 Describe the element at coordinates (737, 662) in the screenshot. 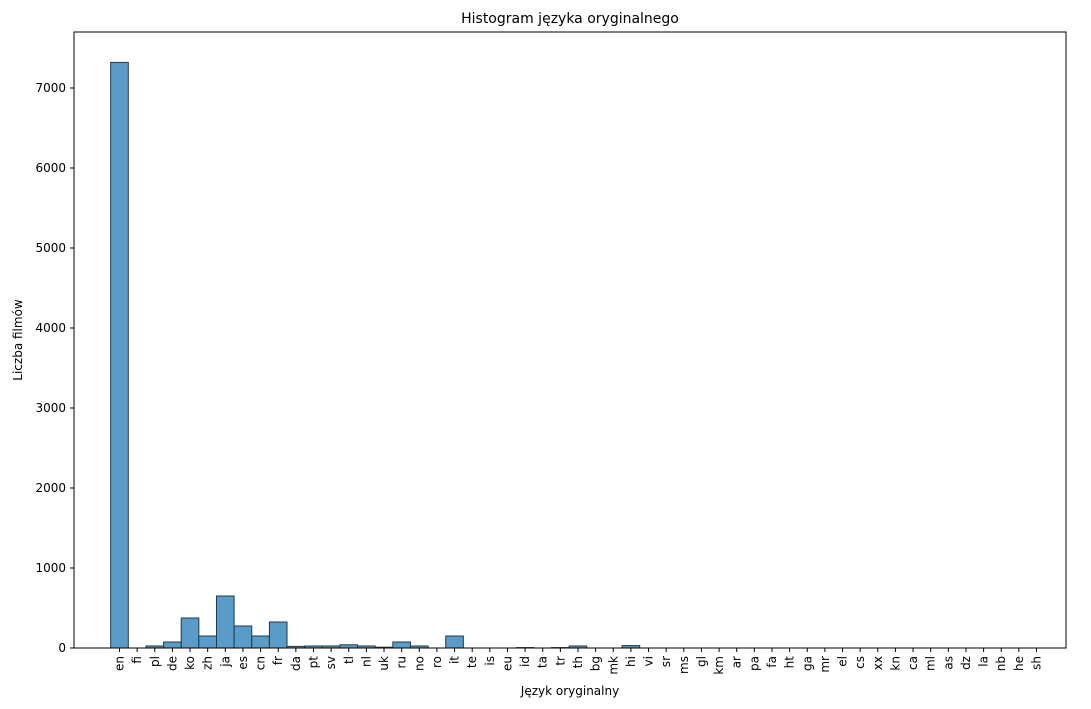

I see `x-tick-label: ar` at that location.